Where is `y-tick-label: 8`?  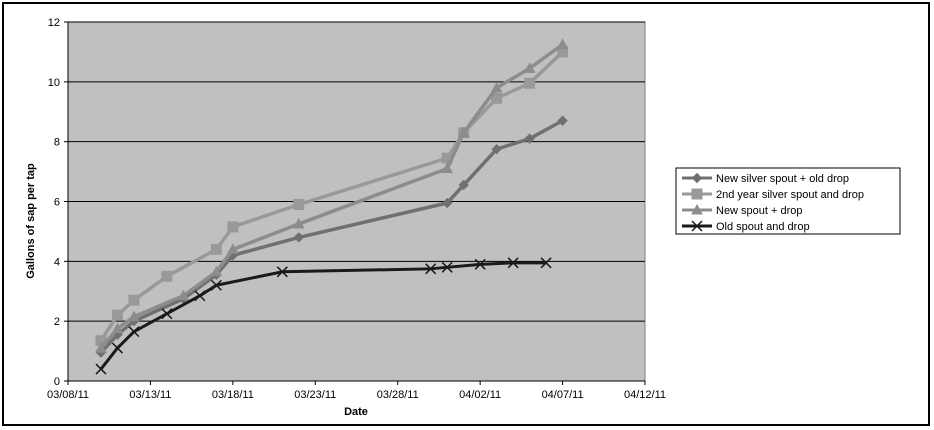
y-tick-label: 8 is located at coordinates (57, 143).